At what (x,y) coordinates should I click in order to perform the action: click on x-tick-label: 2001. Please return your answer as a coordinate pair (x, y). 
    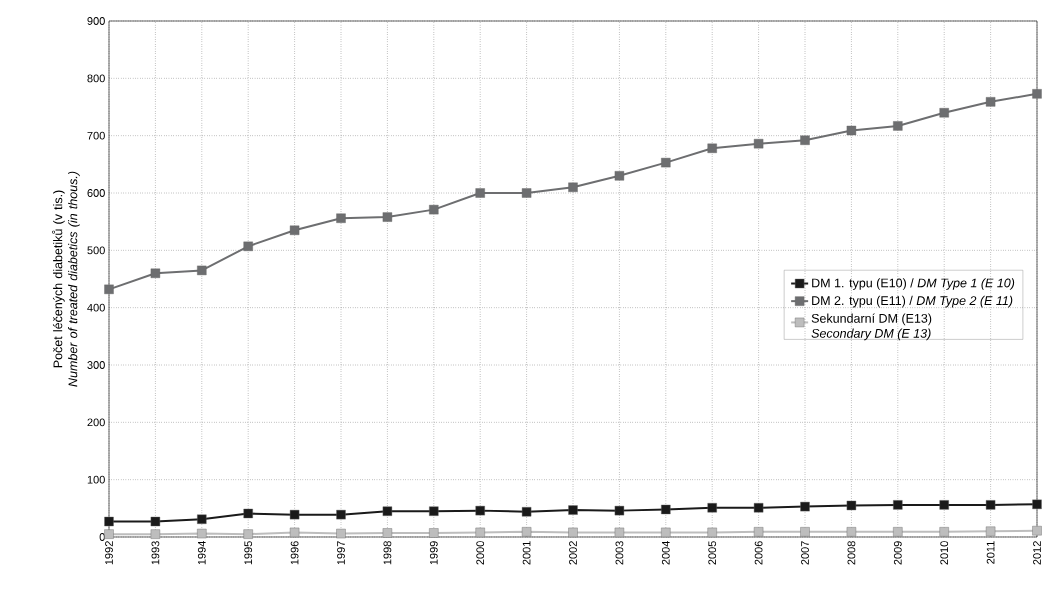
    Looking at the image, I should click on (526, 553).